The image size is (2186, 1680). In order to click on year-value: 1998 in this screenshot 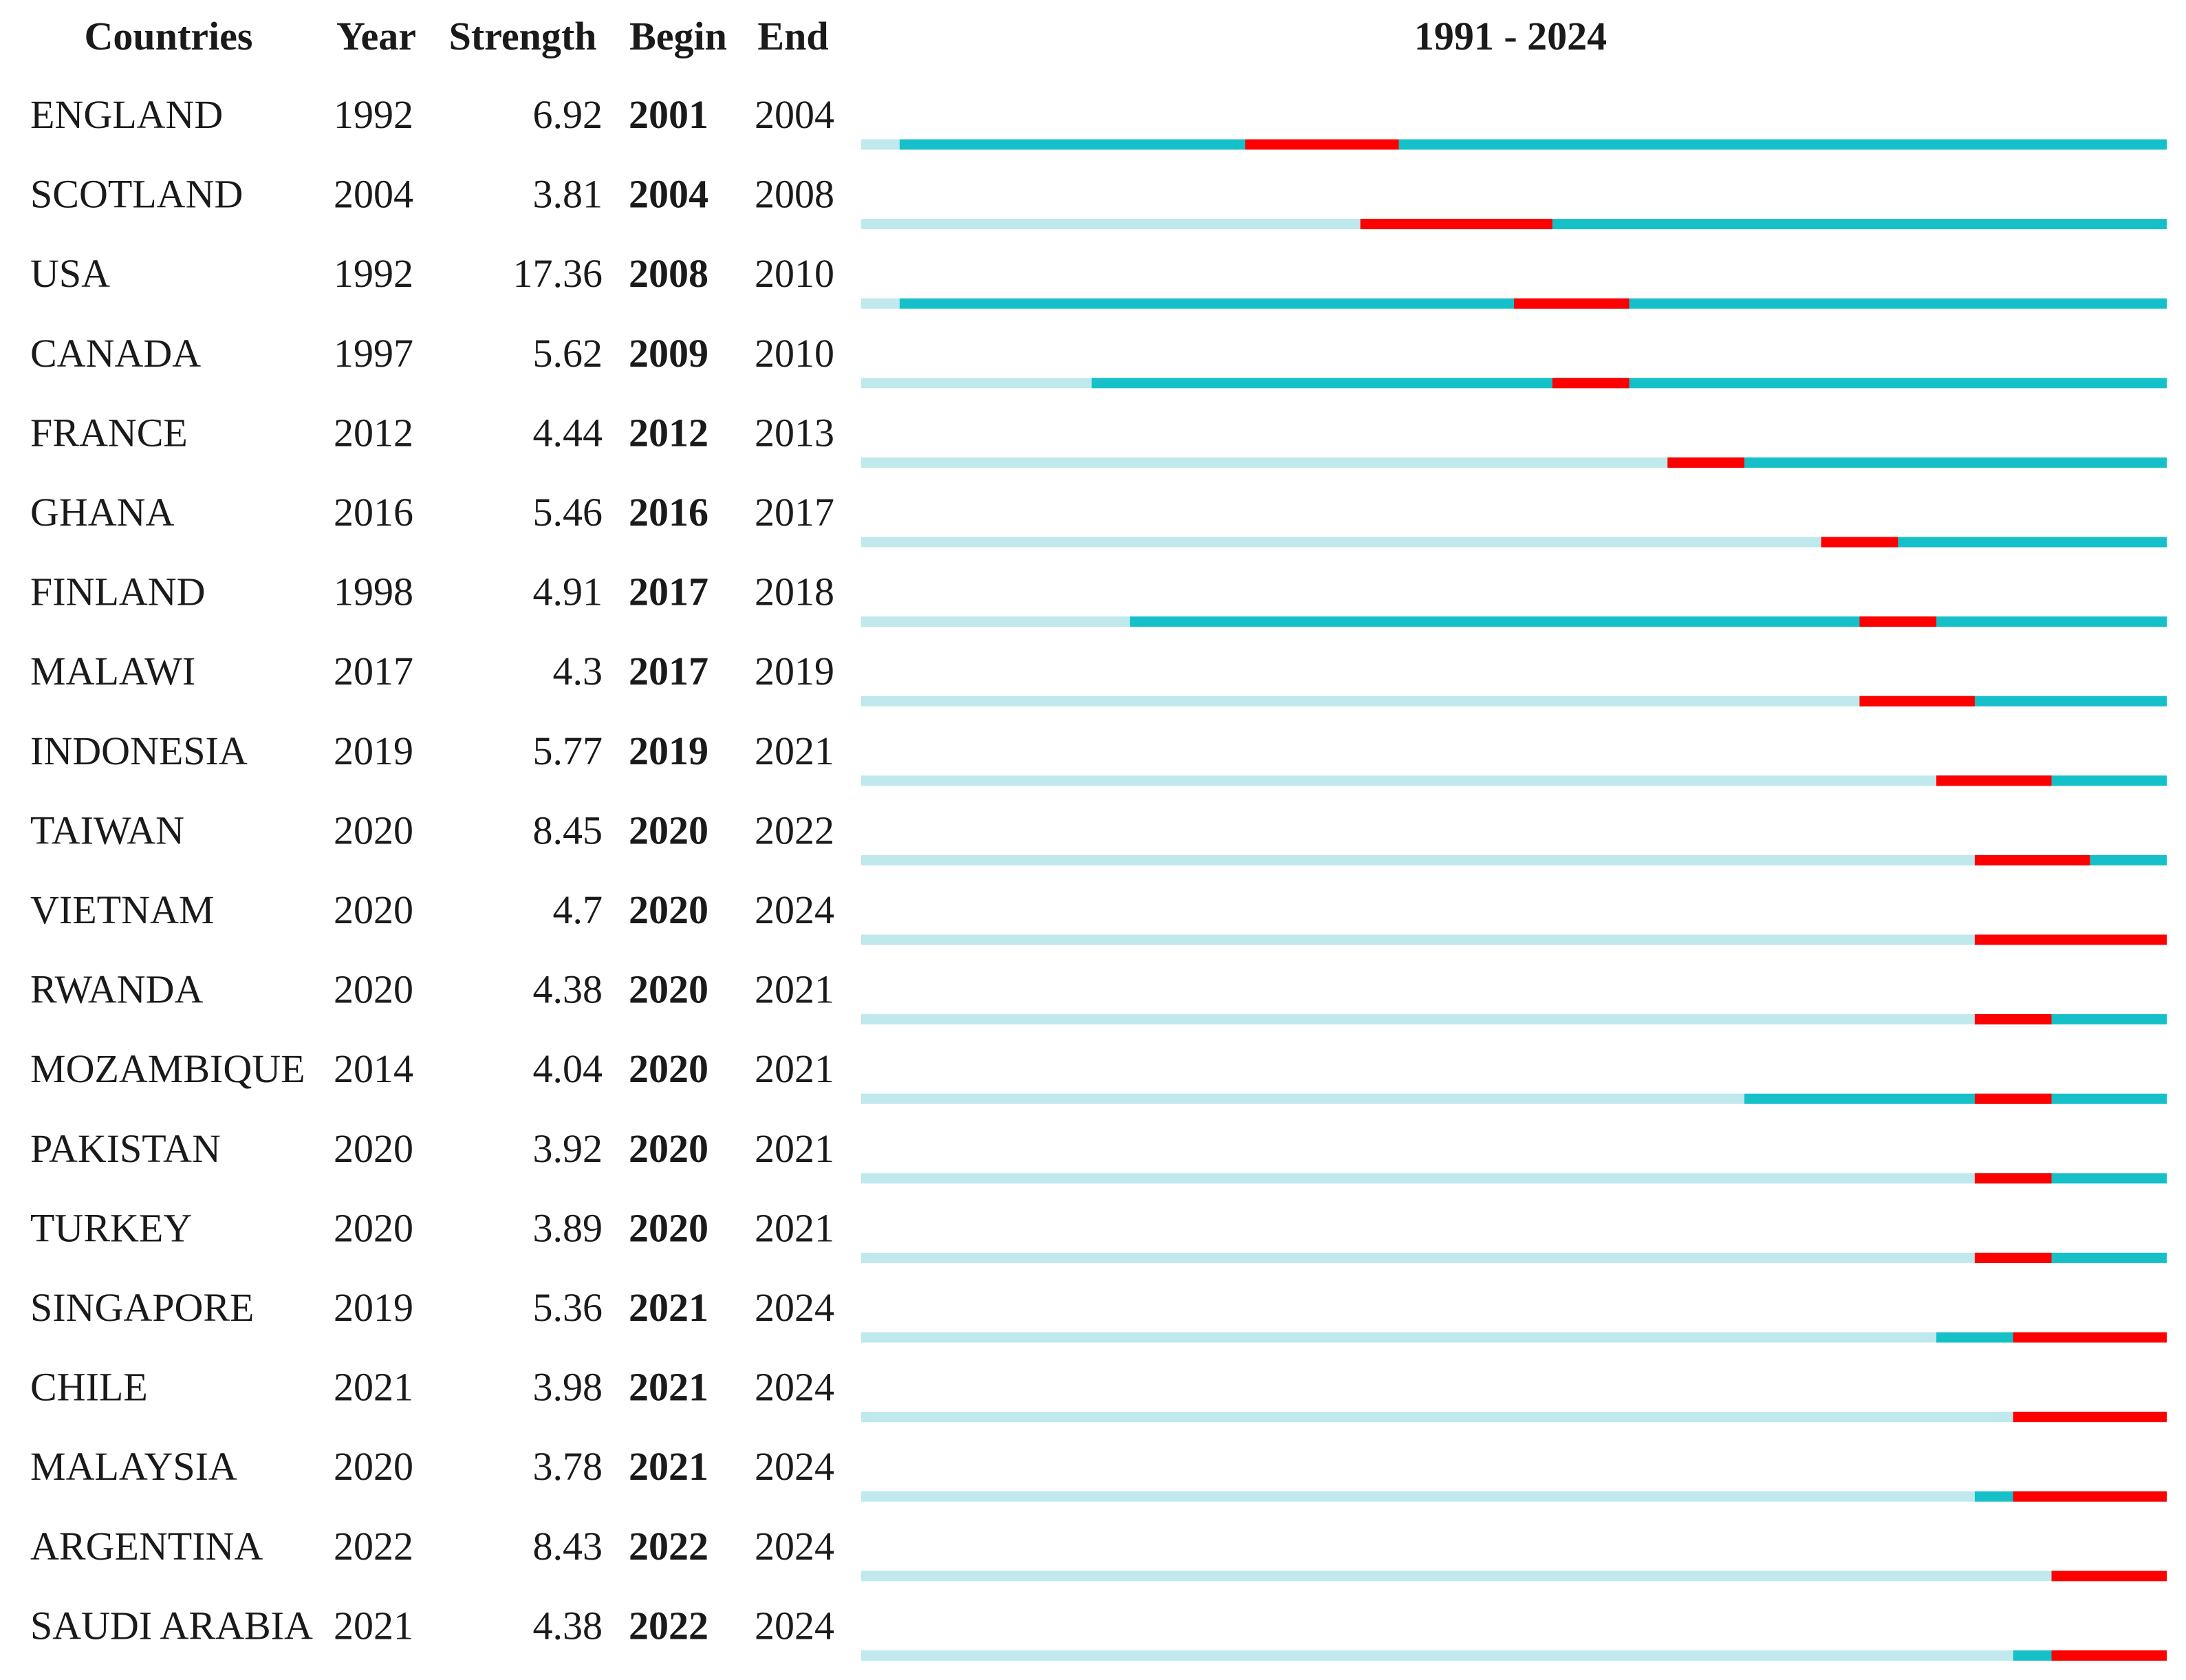, I will do `click(373, 592)`.